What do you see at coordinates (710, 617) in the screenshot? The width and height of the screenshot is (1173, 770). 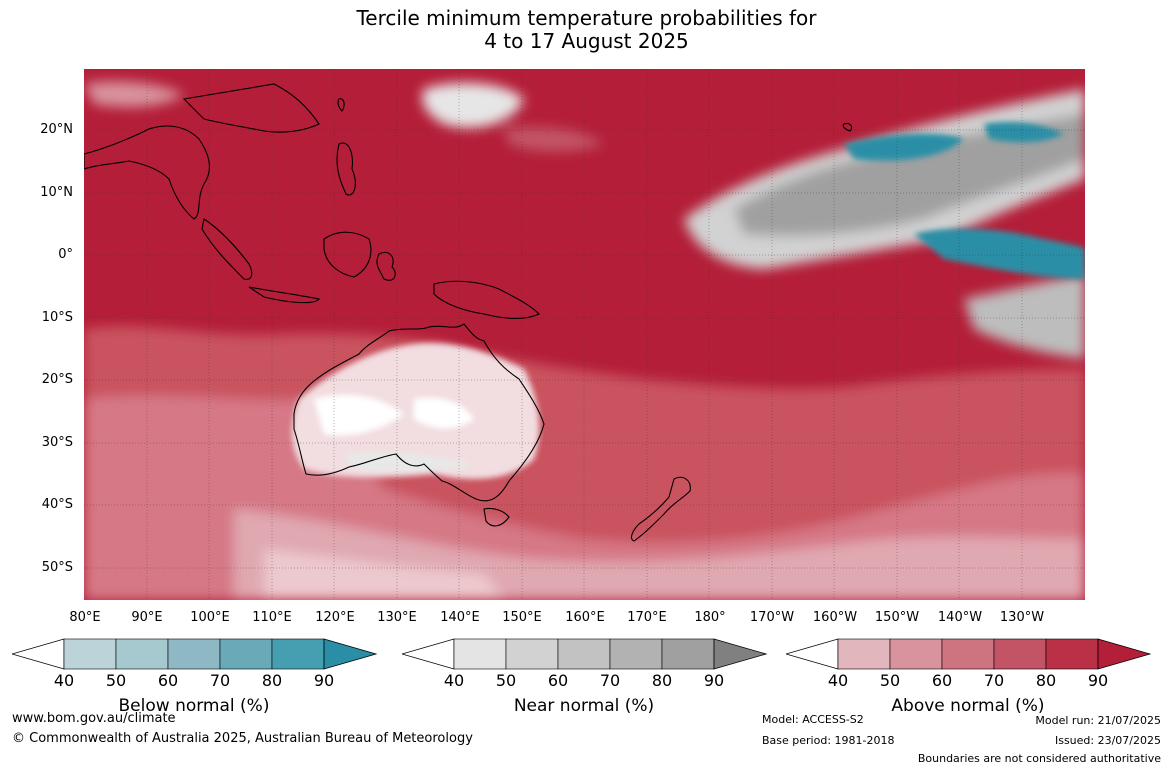 I see `lon-label-180: 180°` at bounding box center [710, 617].